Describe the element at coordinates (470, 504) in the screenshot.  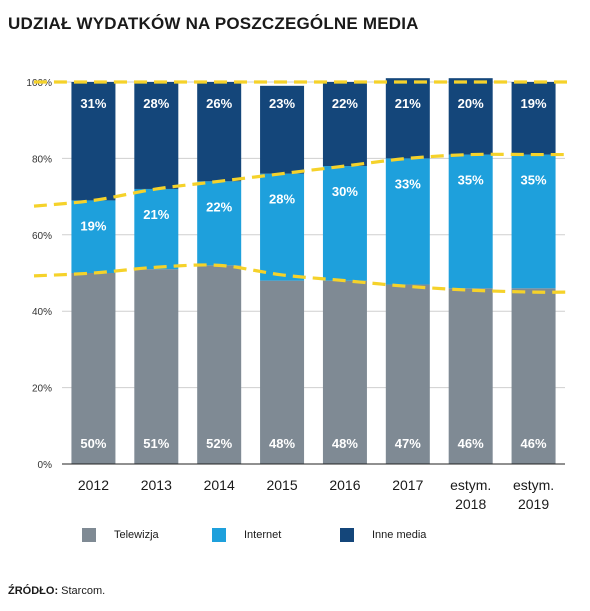
I see `x-tick-label: 2018` at that location.